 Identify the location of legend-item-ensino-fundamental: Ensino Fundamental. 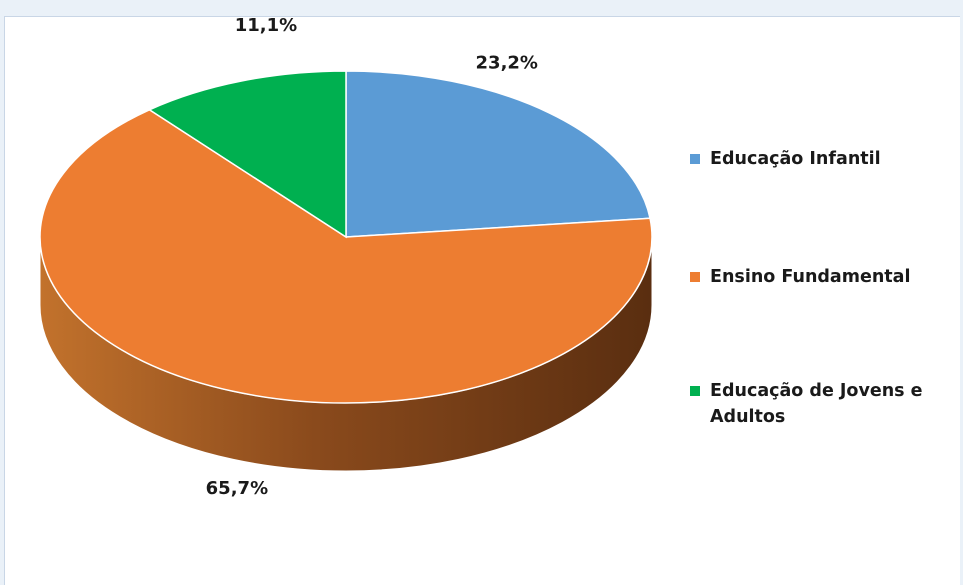
(800, 277).